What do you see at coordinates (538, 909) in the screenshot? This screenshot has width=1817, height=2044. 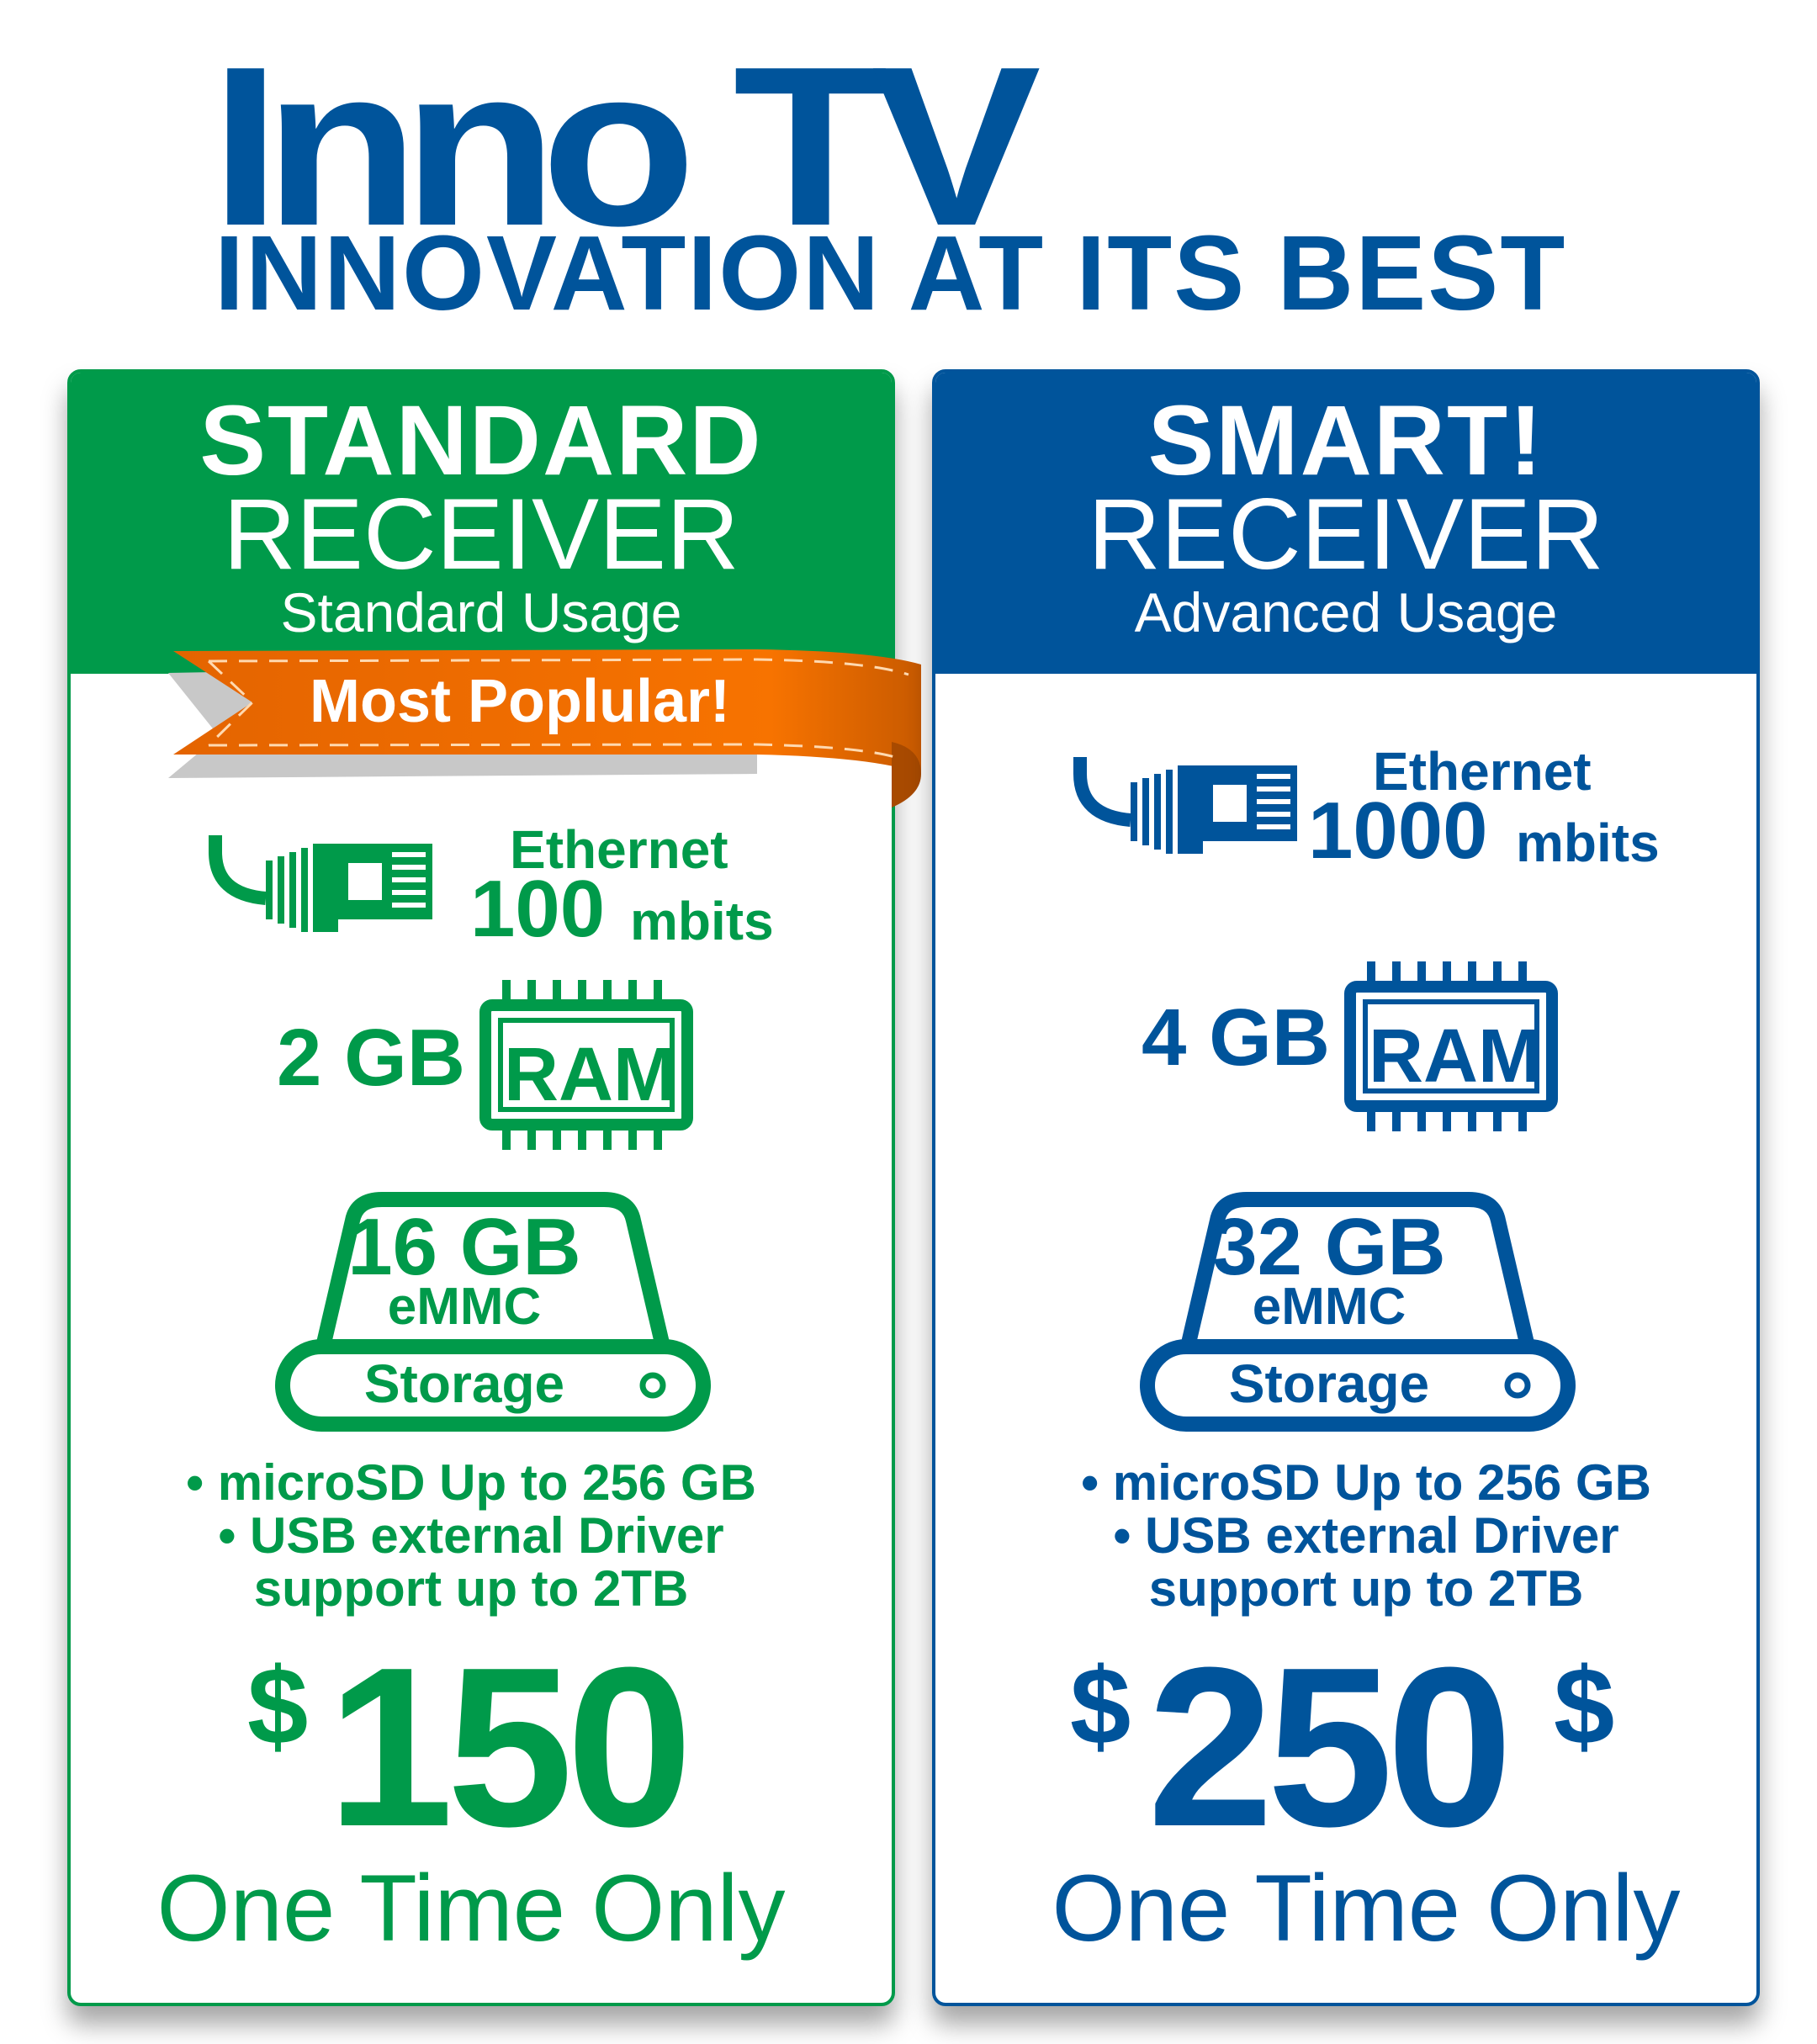 I see `ethernet-speed: 100` at bounding box center [538, 909].